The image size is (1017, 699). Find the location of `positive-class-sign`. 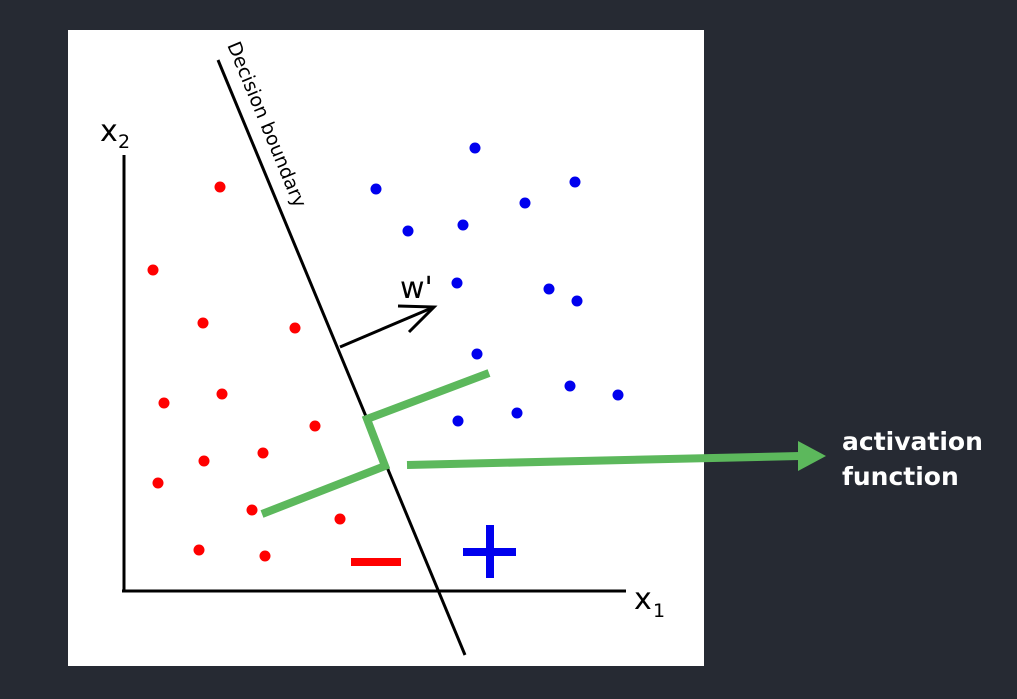

positive-class-sign is located at coordinates (489, 551).